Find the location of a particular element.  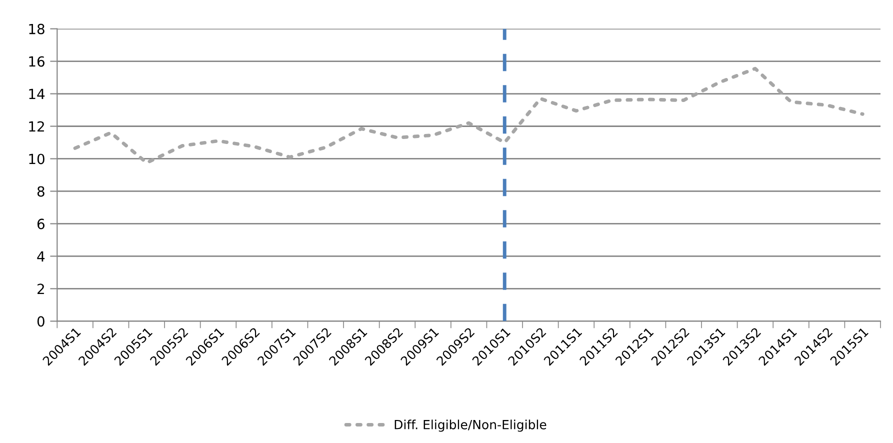

y-tick-label: 18 is located at coordinates (36, 29).